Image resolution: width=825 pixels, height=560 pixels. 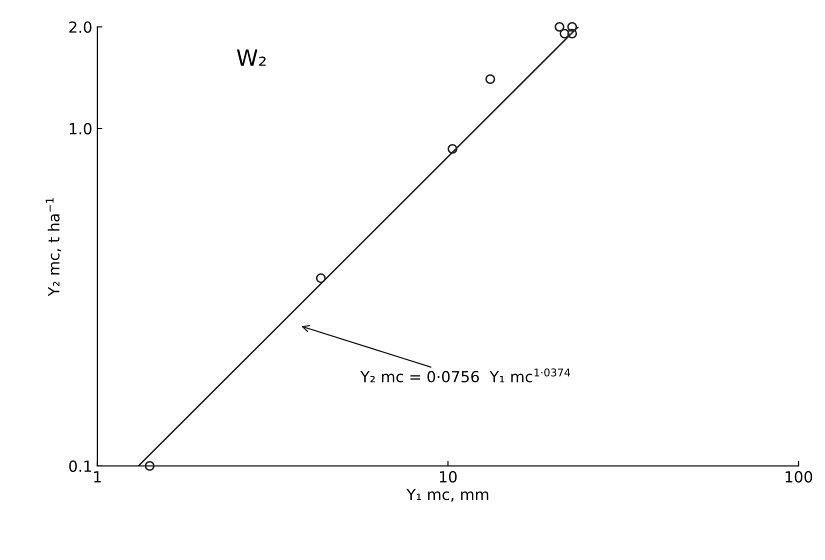 What do you see at coordinates (80, 27) in the screenshot?
I see `y-tick-label: 2.0` at bounding box center [80, 27].